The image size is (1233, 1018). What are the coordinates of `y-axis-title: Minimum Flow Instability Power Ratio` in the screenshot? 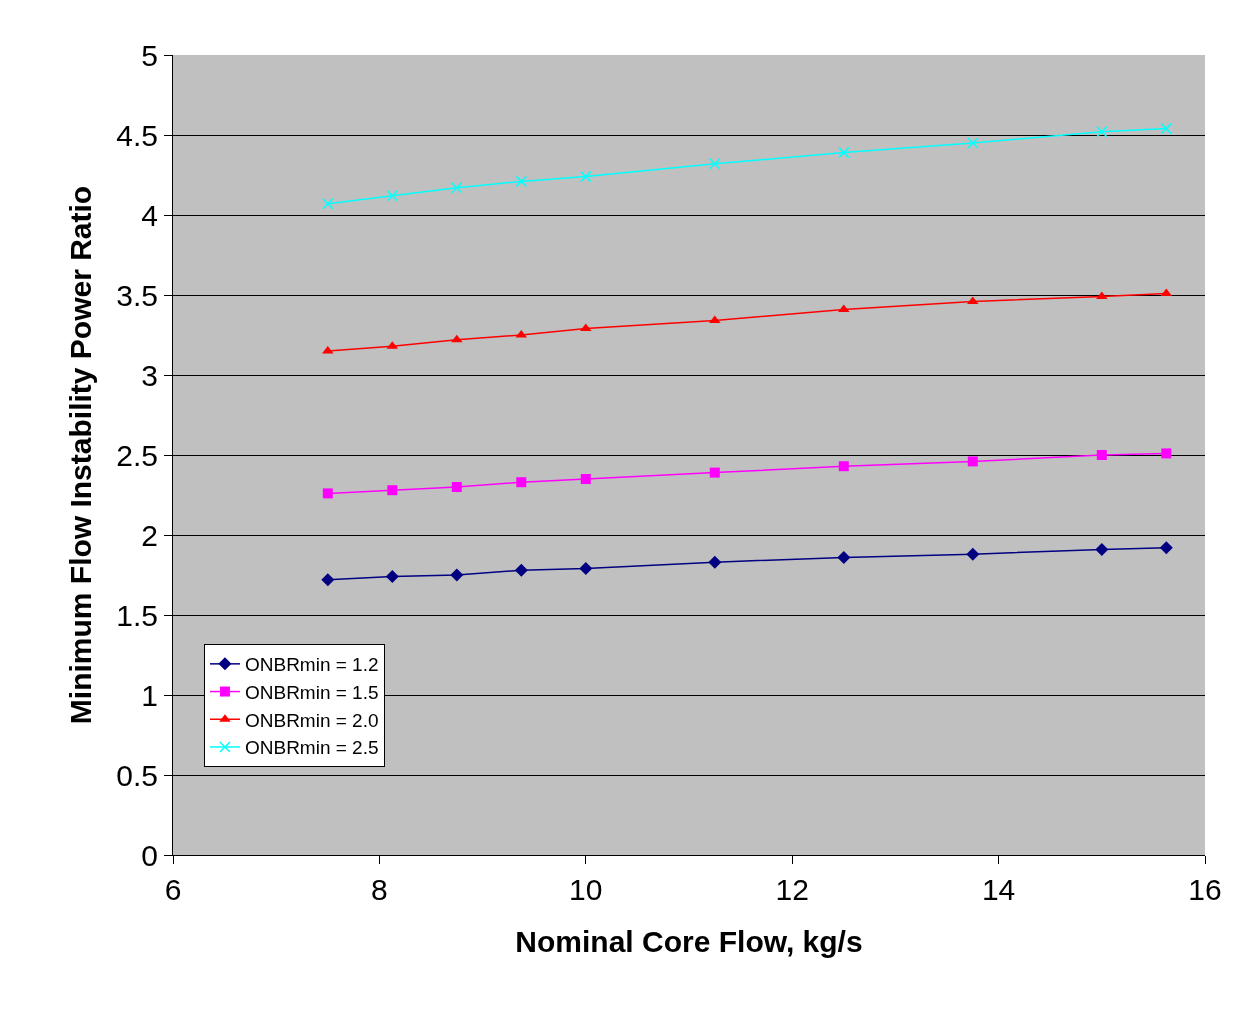 It's located at (81, 455).